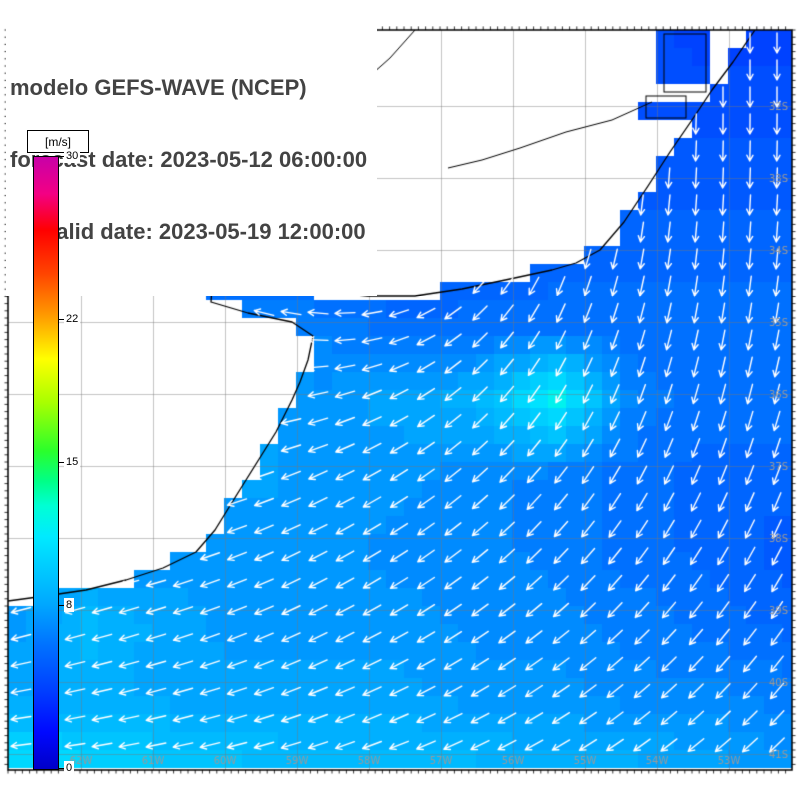 This screenshot has width=800, height=800. I want to click on colorbar-unit-label: [m/s], so click(58, 141).